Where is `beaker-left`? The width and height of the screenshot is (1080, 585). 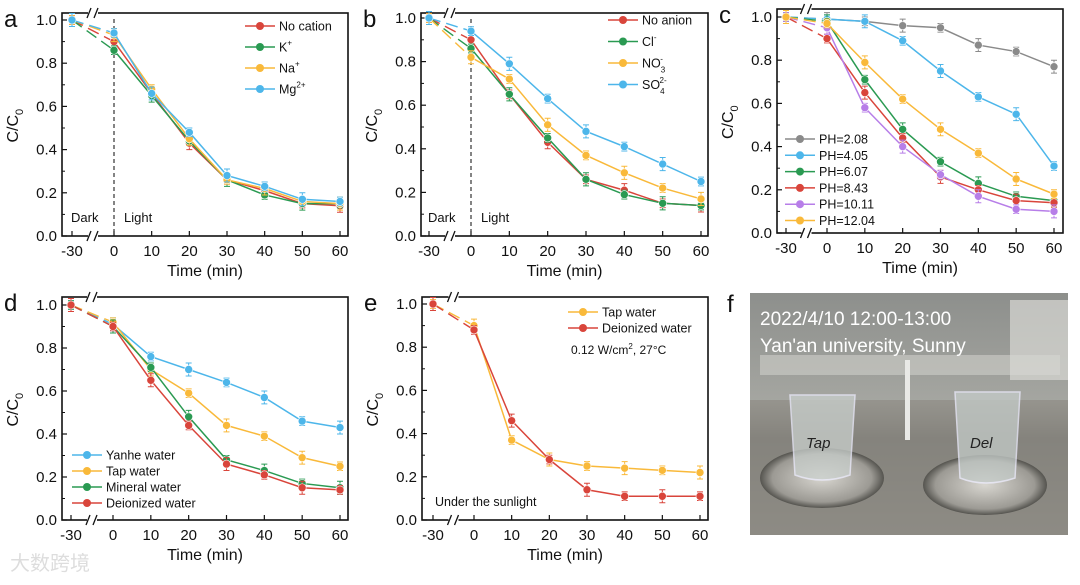
beaker-left is located at coordinates (822, 437).